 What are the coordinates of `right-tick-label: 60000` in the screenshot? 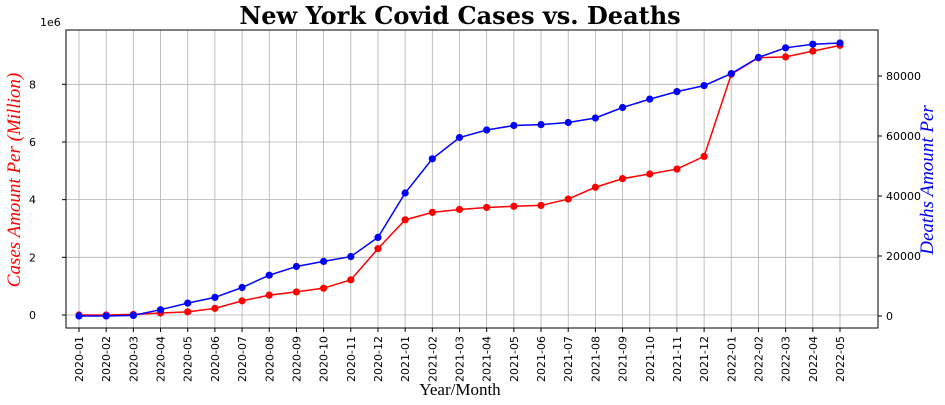 It's located at (903, 136).